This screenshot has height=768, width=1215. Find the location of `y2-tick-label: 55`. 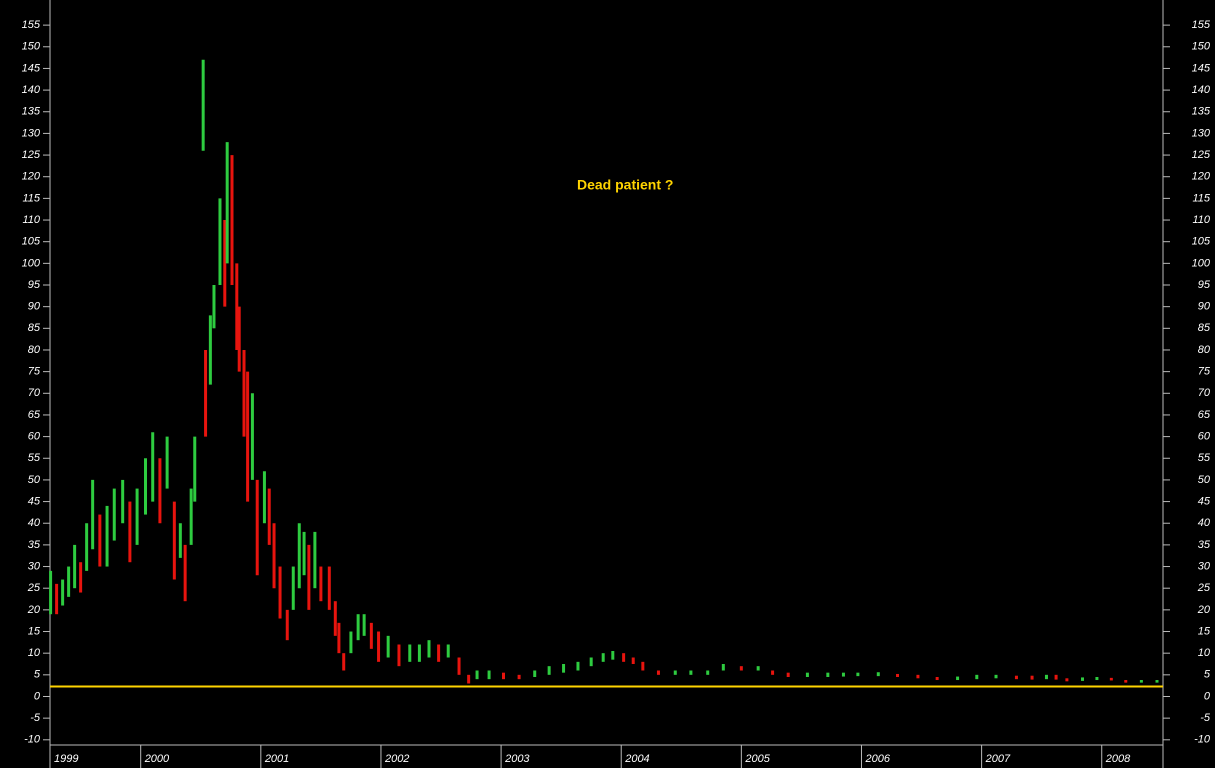

y2-tick-label: 55 is located at coordinates (1204, 458).